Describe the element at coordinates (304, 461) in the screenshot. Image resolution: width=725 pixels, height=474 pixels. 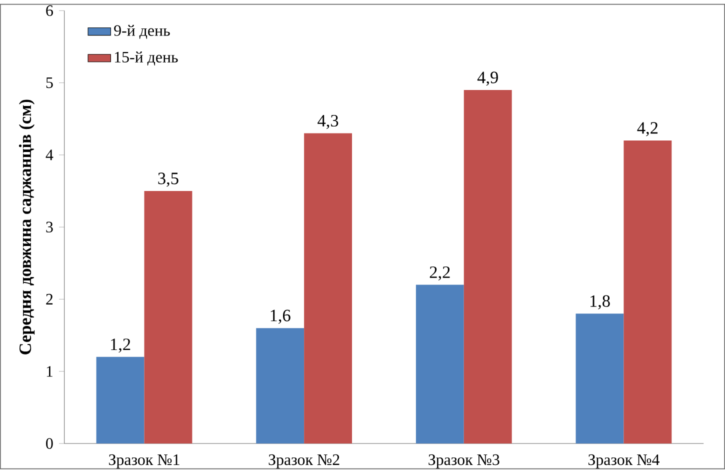
I see `x-tick-label: Зразок №2` at that location.